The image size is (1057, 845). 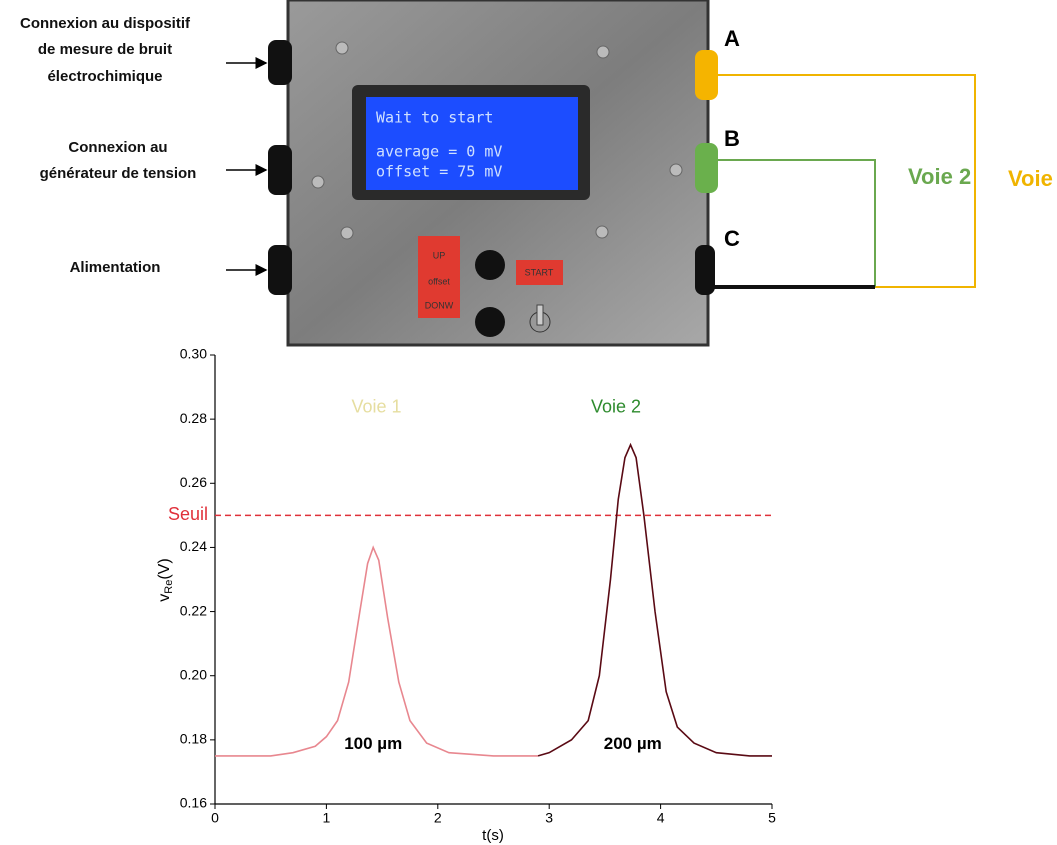 I want to click on terminal-label: B, so click(x=732, y=138).